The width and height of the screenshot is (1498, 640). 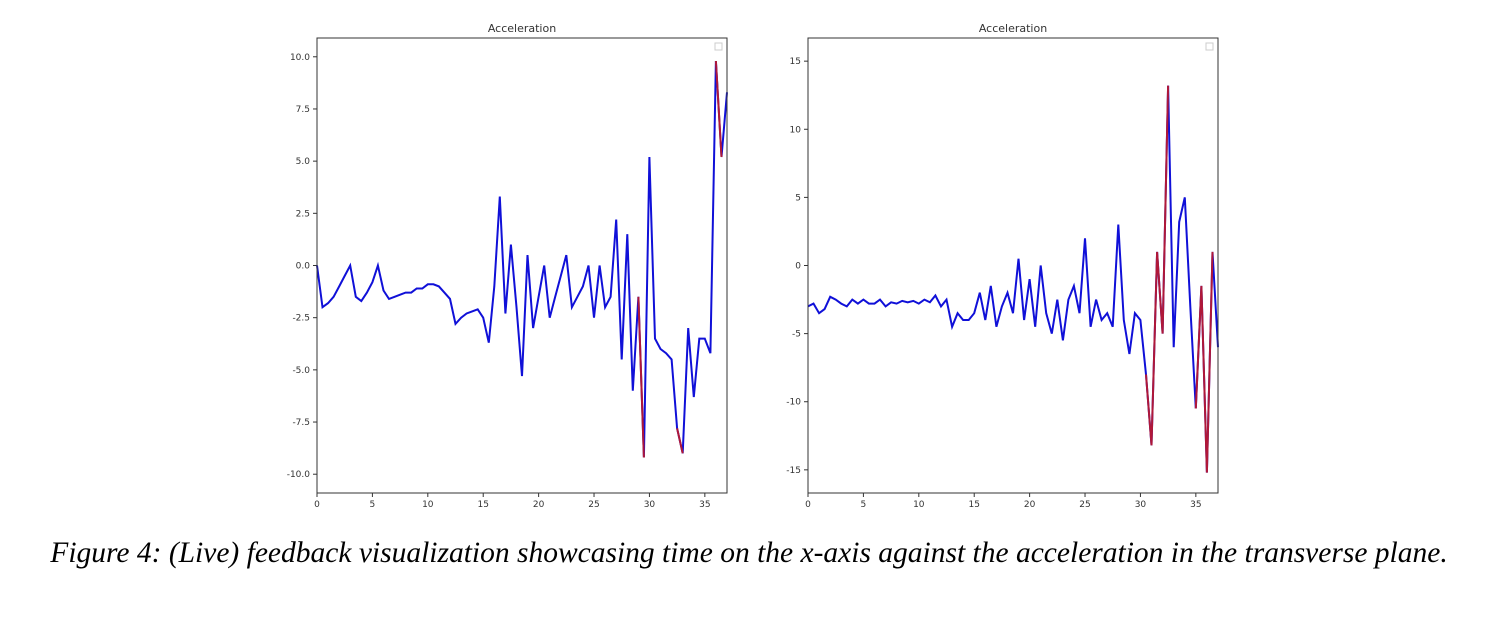 What do you see at coordinates (303, 214) in the screenshot?
I see `y-tick-label: 2.5` at bounding box center [303, 214].